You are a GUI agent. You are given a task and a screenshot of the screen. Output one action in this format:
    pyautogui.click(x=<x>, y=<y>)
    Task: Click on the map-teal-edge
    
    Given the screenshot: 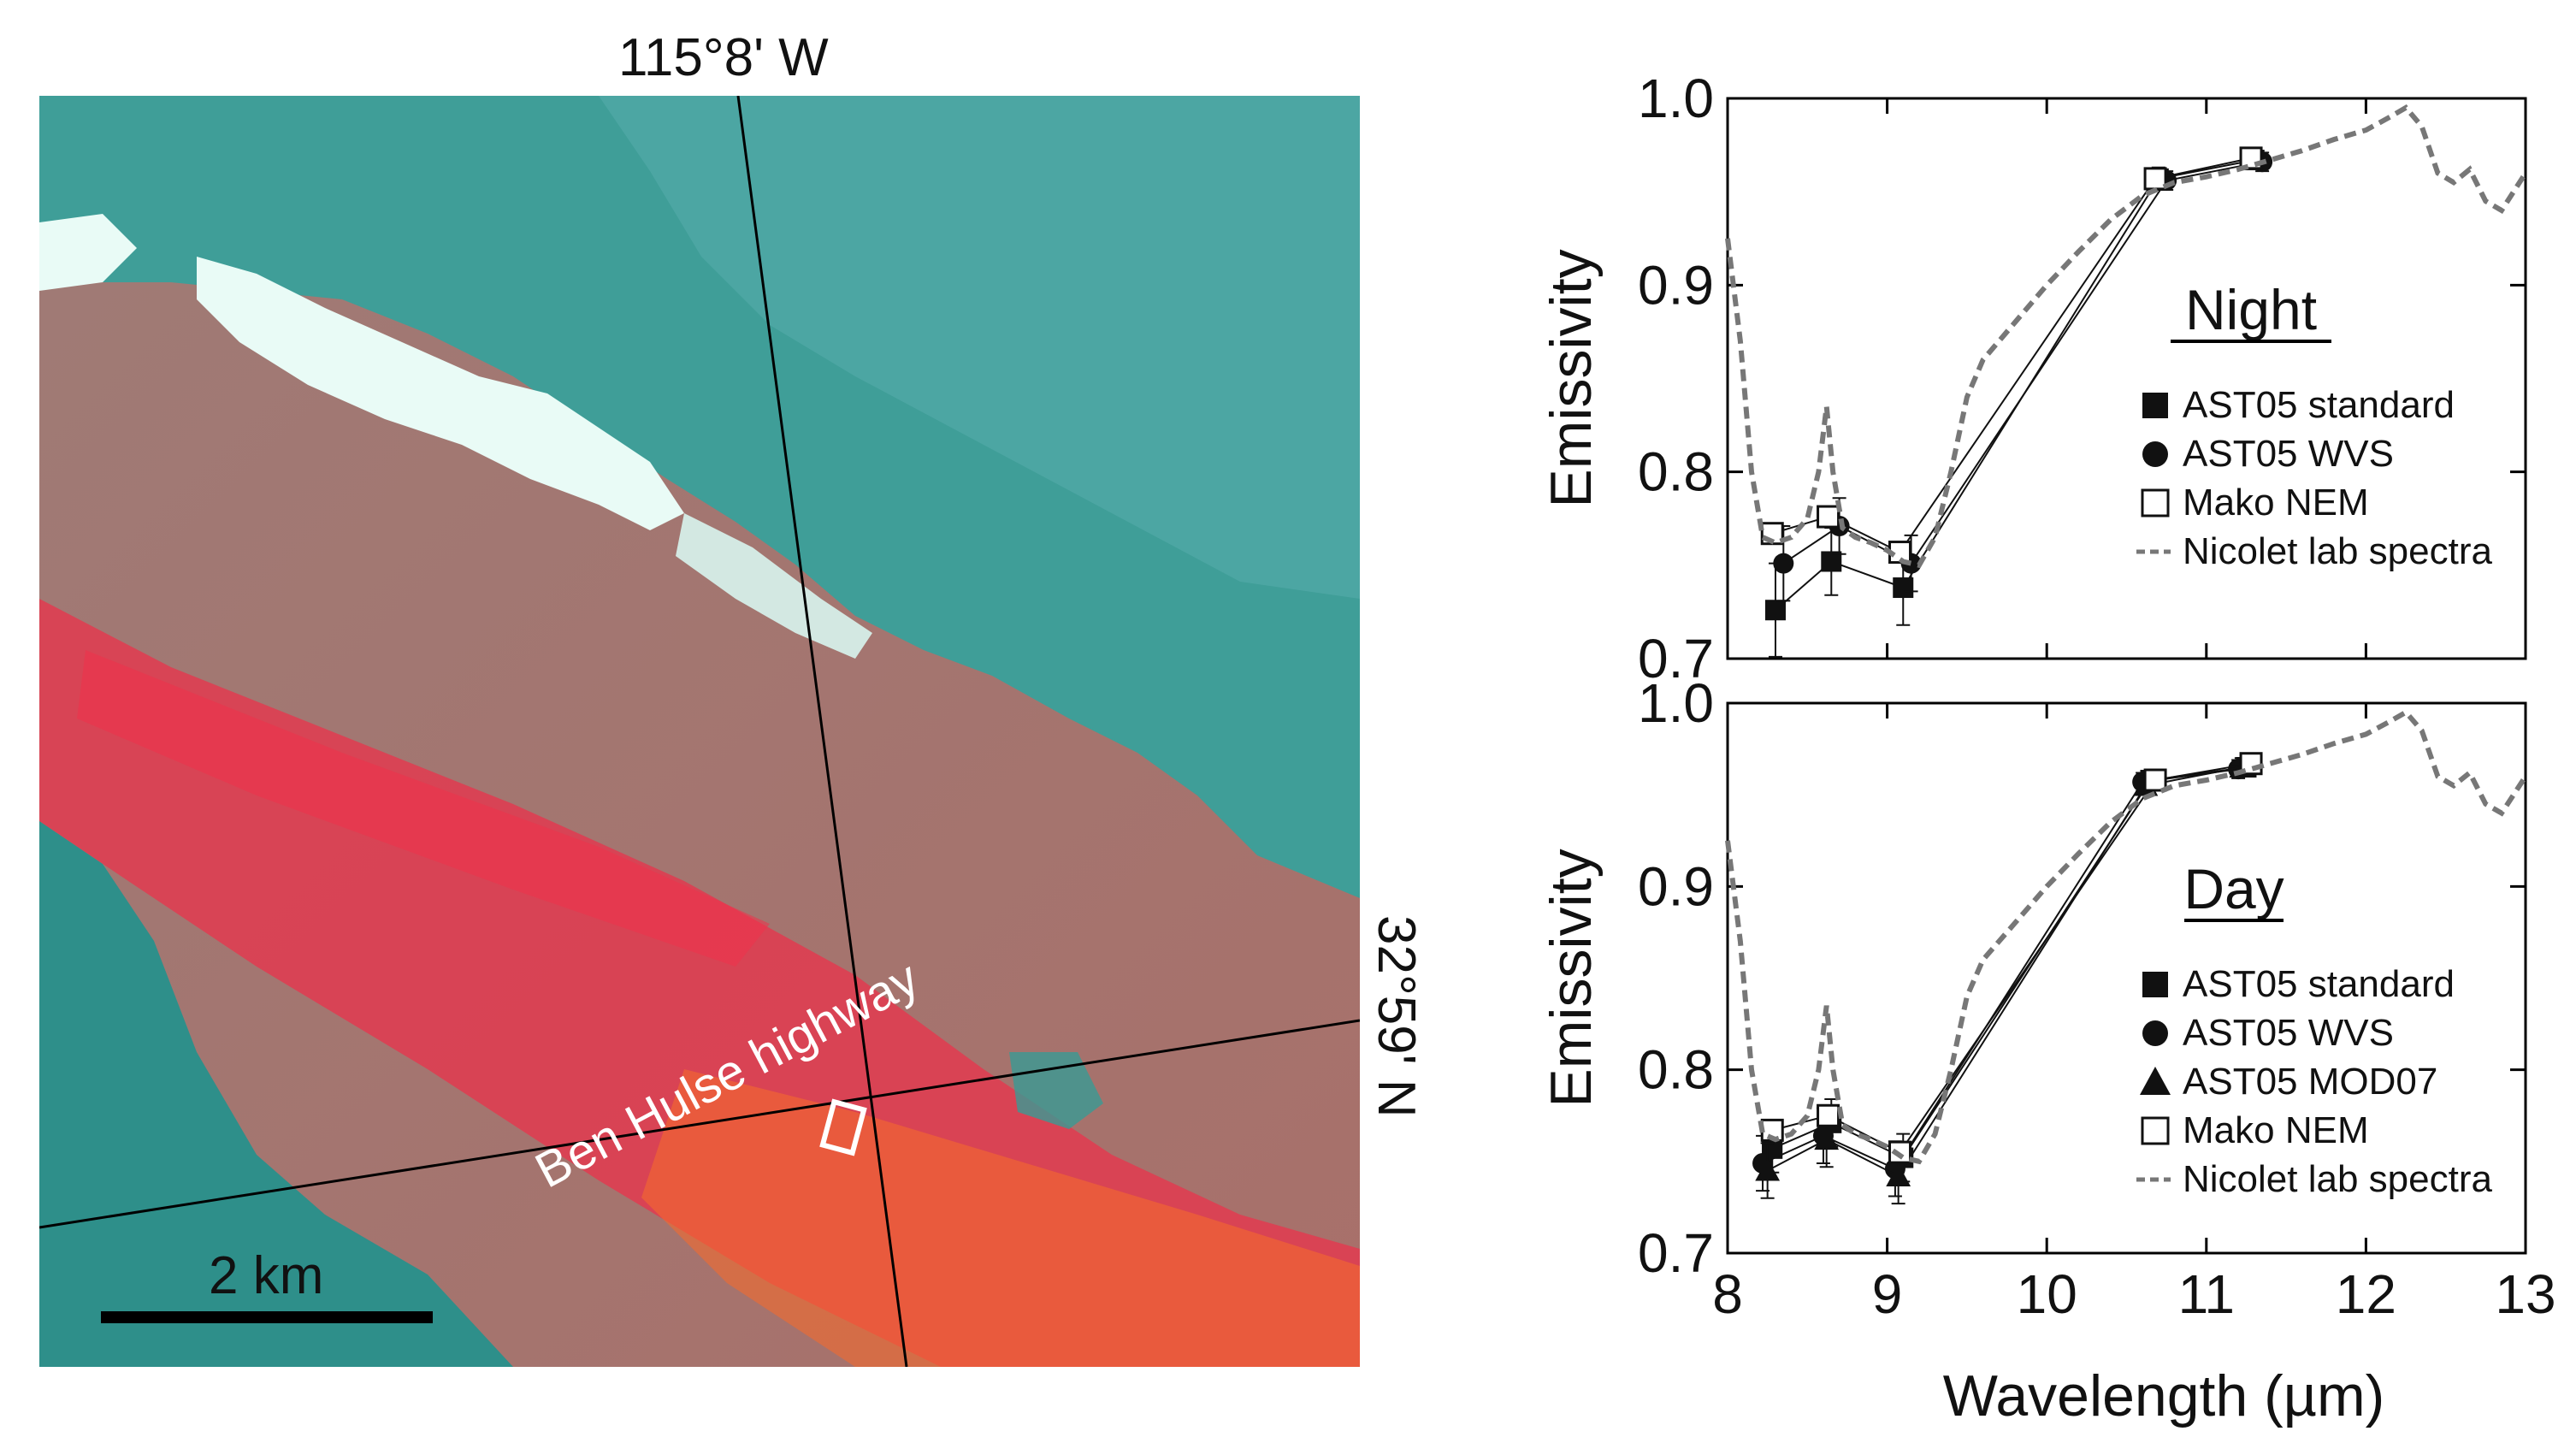 What is the action you would take?
    pyautogui.click(x=276, y=1094)
    